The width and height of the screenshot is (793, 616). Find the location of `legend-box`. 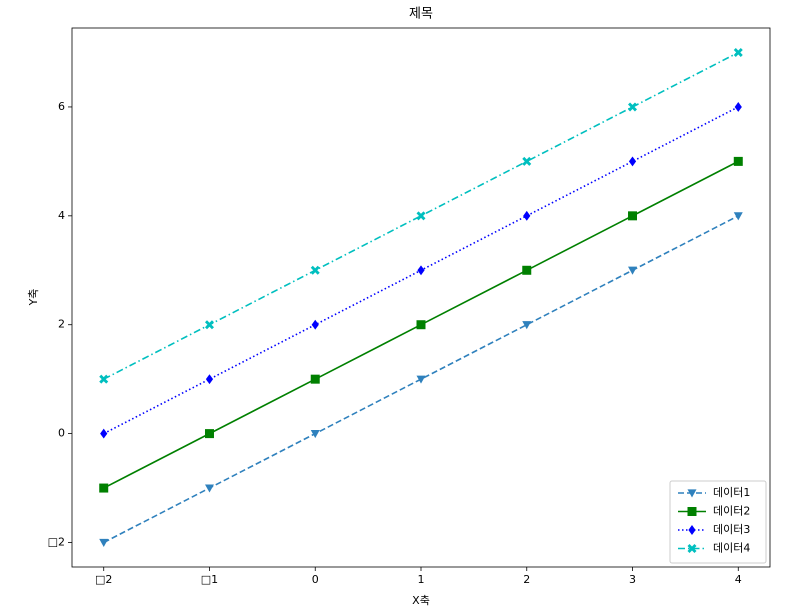

legend-box is located at coordinates (718, 522).